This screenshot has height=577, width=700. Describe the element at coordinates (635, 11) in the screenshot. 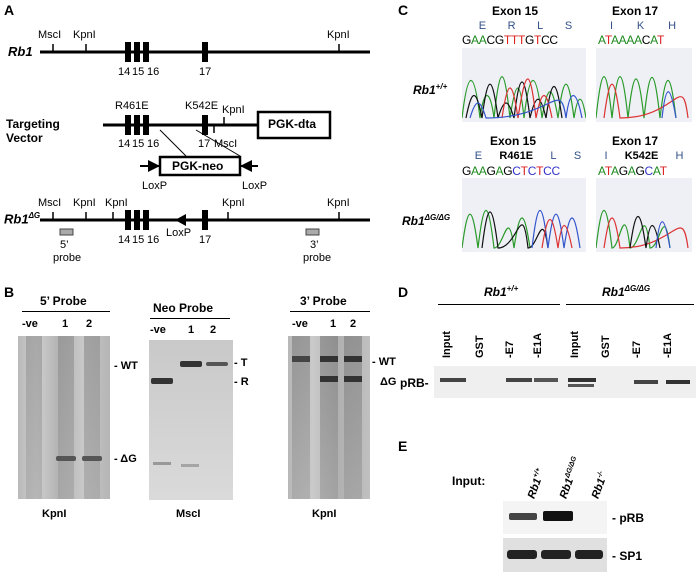

I see `exon17-title-wt: Exon 17` at that location.